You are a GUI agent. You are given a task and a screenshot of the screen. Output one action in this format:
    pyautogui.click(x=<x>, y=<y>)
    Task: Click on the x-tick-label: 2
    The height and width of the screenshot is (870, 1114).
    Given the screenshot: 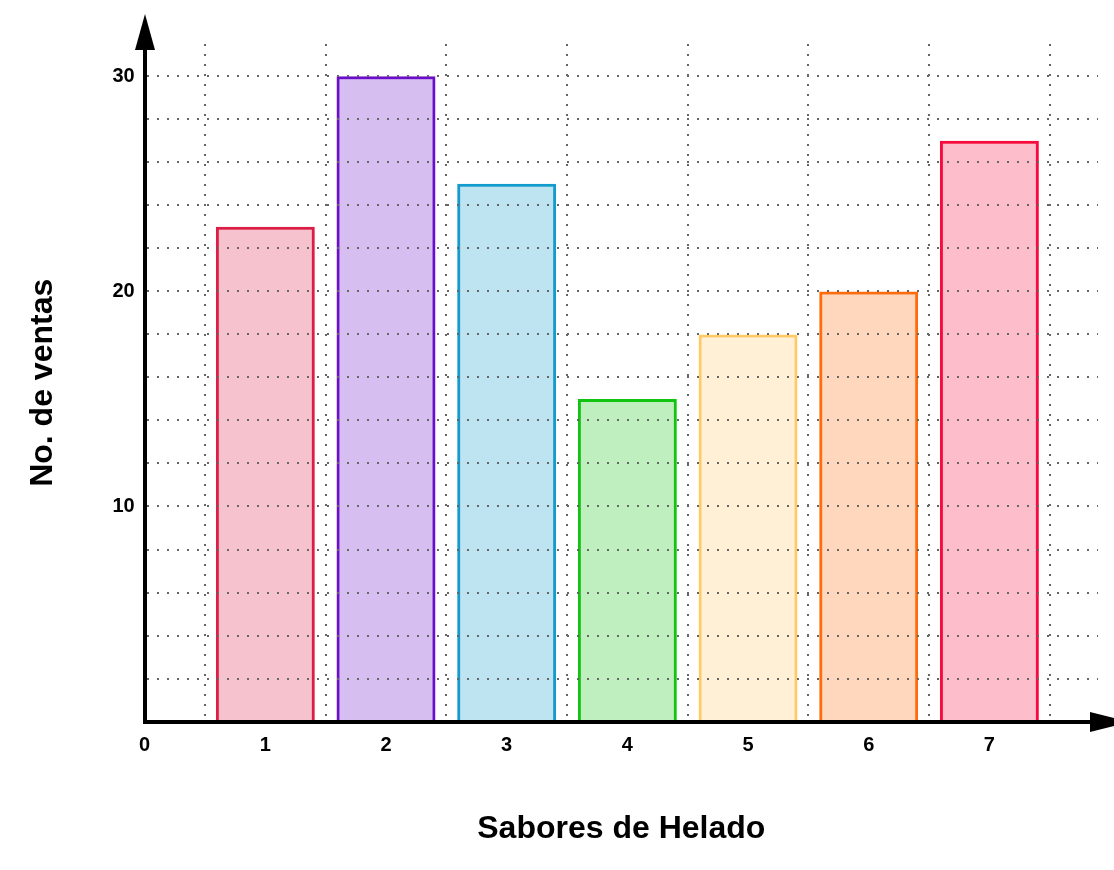 What is the action you would take?
    pyautogui.click(x=386, y=744)
    